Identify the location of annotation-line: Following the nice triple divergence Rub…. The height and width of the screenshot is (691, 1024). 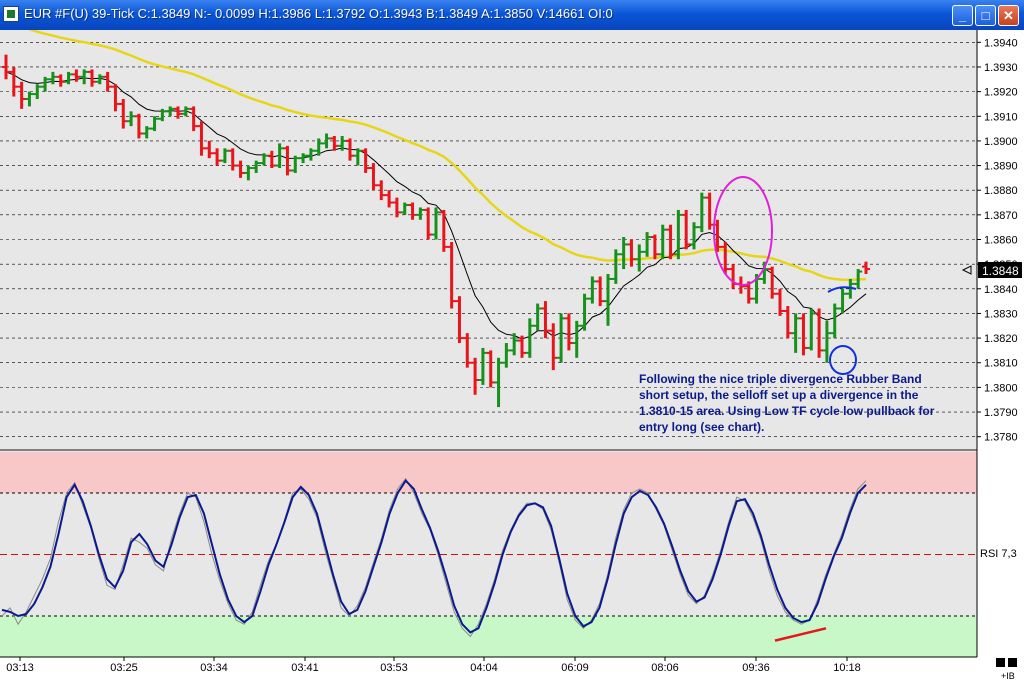
(780, 379).